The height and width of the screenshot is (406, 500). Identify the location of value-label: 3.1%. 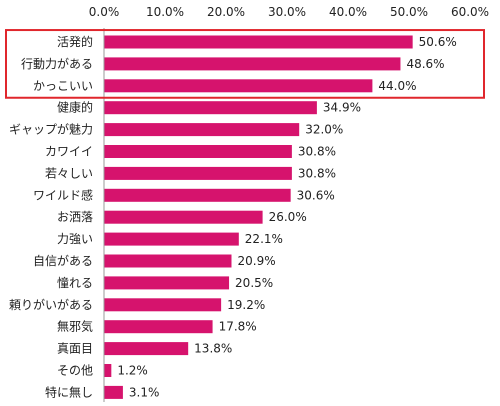
(144, 392).